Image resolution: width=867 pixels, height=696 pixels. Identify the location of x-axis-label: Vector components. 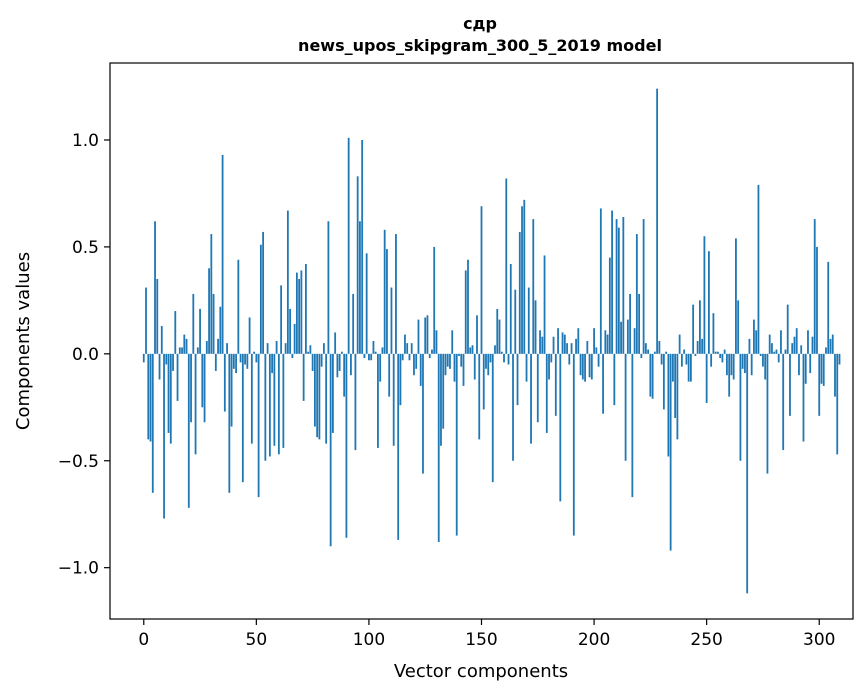
(481, 671).